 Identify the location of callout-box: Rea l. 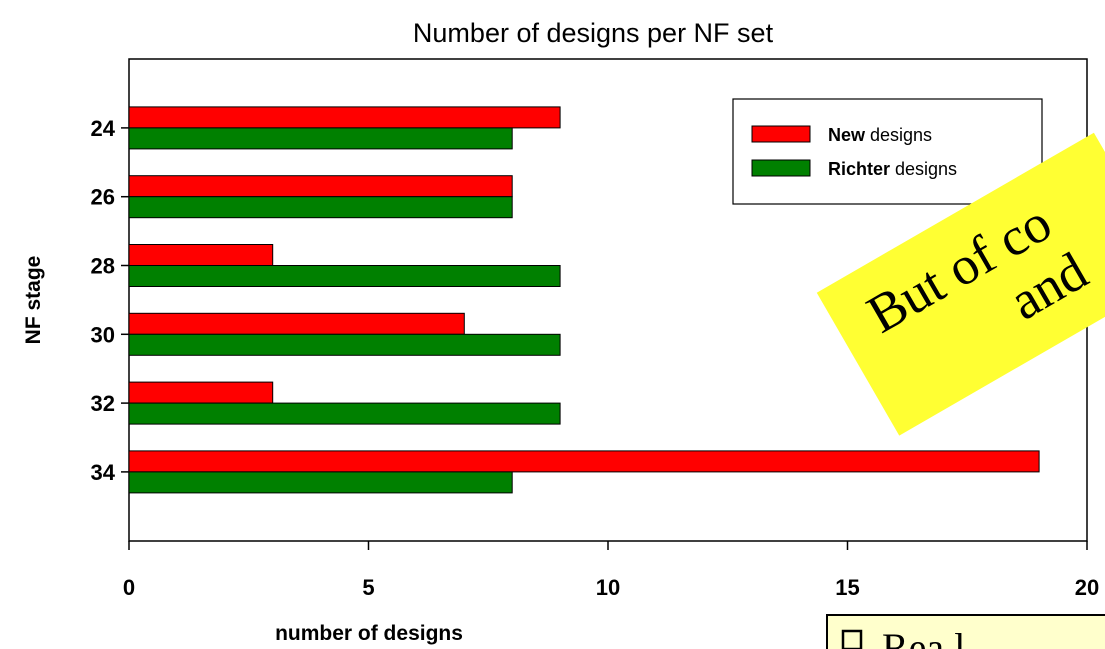
(965, 631).